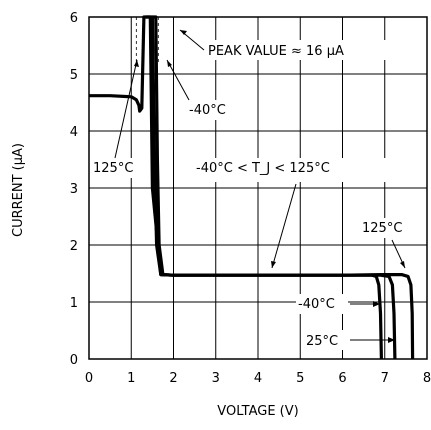  Describe the element at coordinates (136, 63) in the screenshot. I see `annotation-125-upper-arrowhead` at that location.